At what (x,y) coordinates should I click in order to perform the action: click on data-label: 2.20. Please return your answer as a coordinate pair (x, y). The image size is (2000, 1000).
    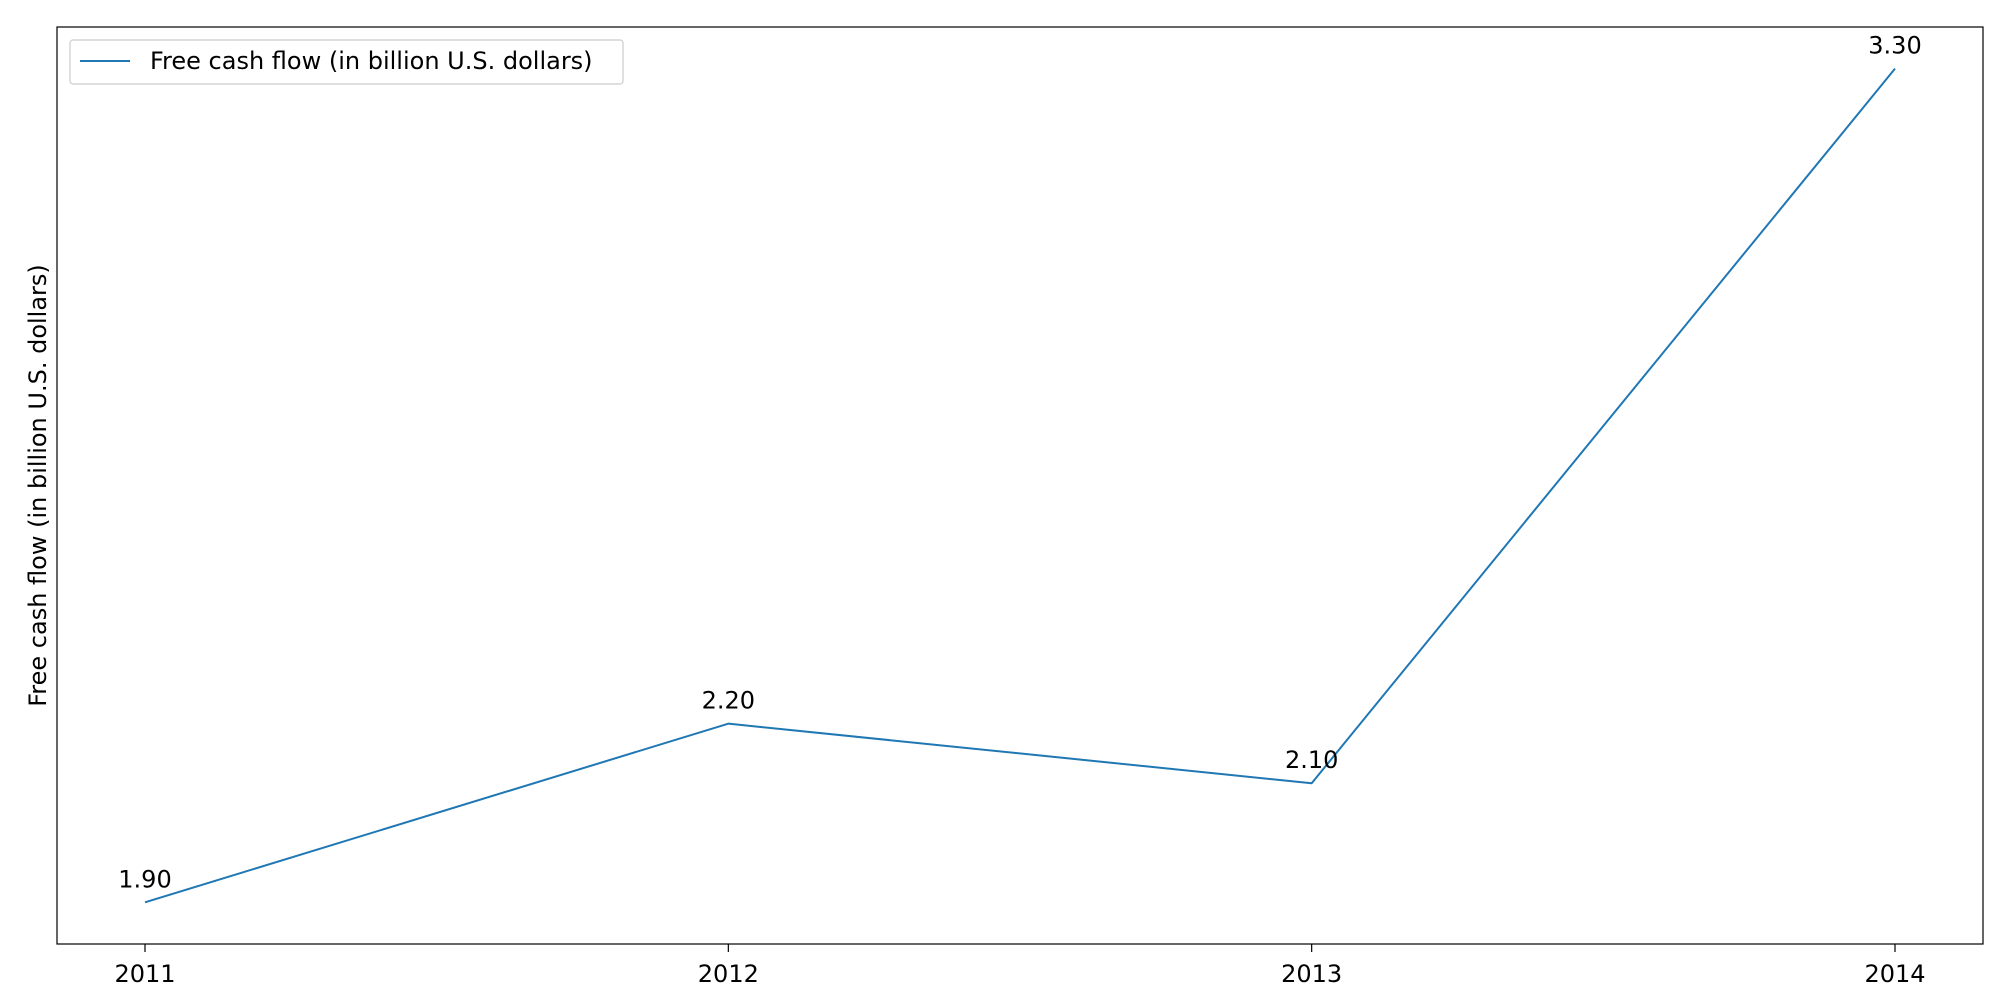
    Looking at the image, I should click on (728, 701).